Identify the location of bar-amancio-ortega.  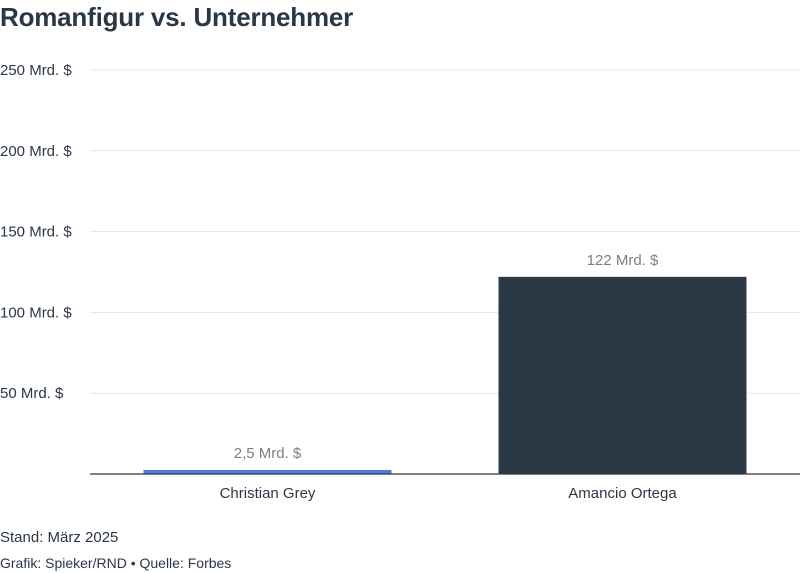
(622, 375).